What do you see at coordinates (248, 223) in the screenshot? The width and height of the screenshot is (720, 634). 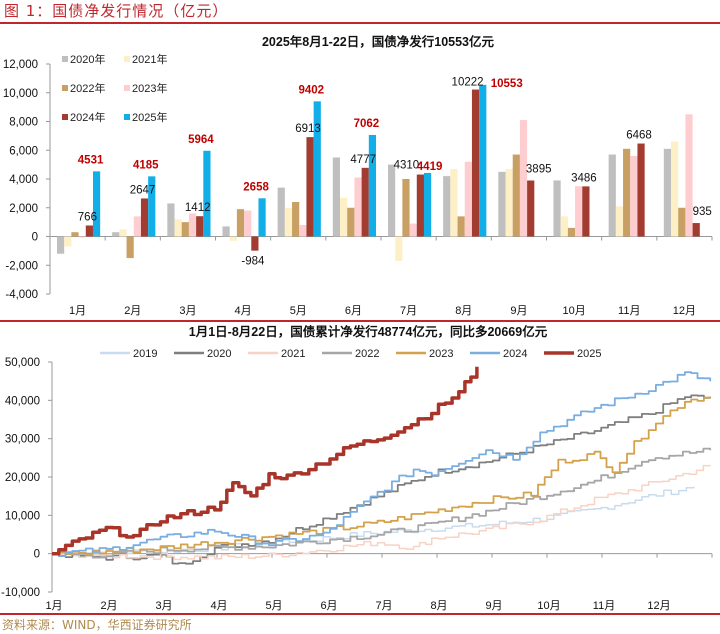 I see `bar-2023年-4月` at bounding box center [248, 223].